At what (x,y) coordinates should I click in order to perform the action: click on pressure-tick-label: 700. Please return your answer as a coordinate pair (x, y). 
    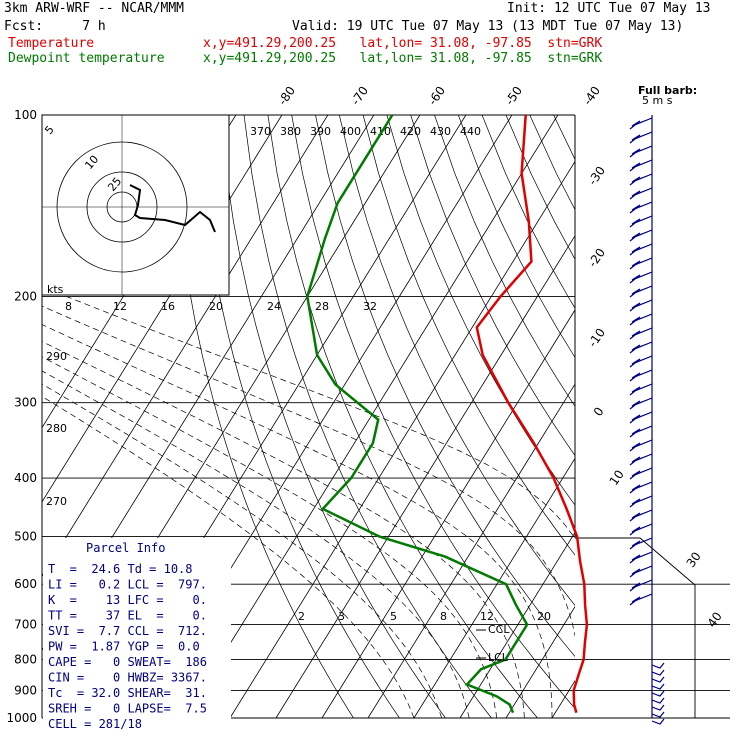
    Looking at the image, I should click on (25, 625).